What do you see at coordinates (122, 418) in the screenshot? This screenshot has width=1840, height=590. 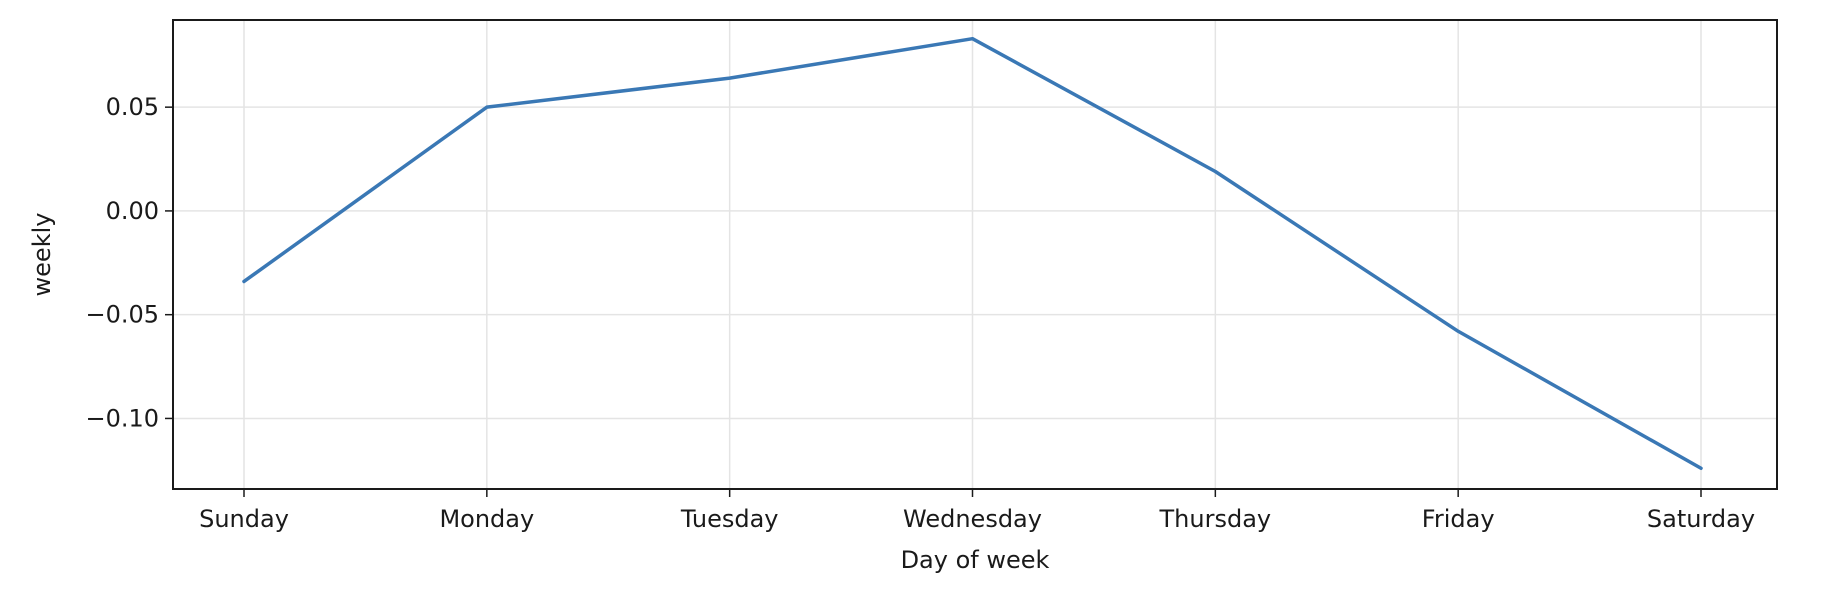 I see `y-tick-label: −0.10` at bounding box center [122, 418].